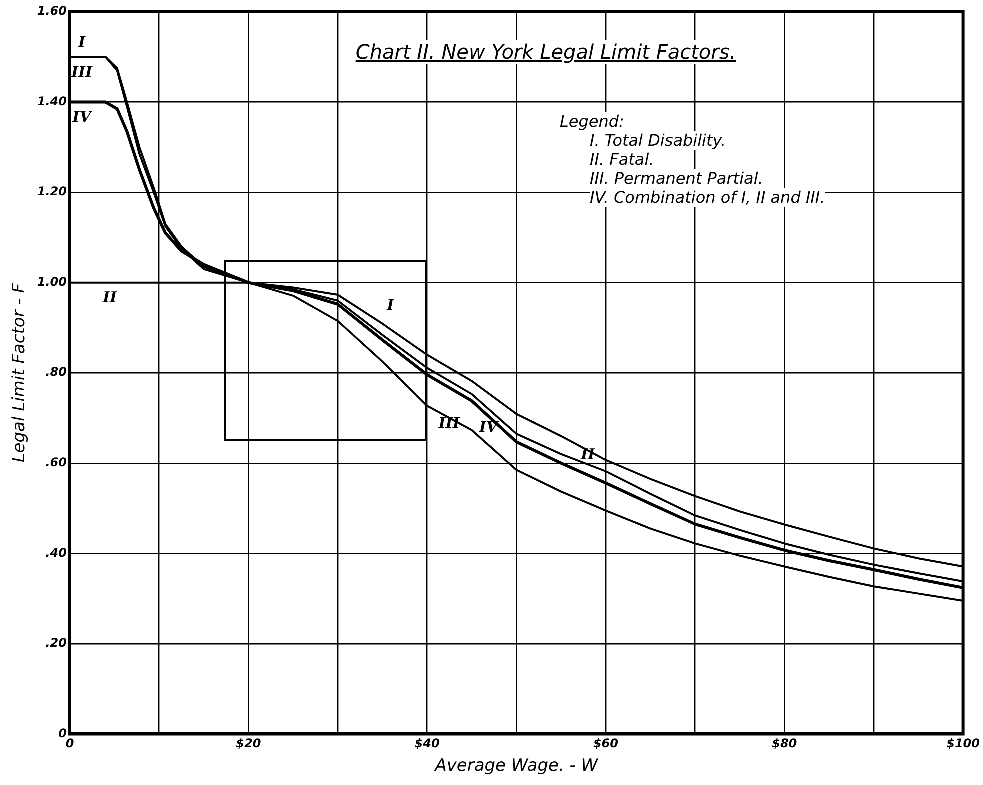 Image resolution: width=983 pixels, height=785 pixels. Describe the element at coordinates (82, 117) in the screenshot. I see `text: IV` at that location.